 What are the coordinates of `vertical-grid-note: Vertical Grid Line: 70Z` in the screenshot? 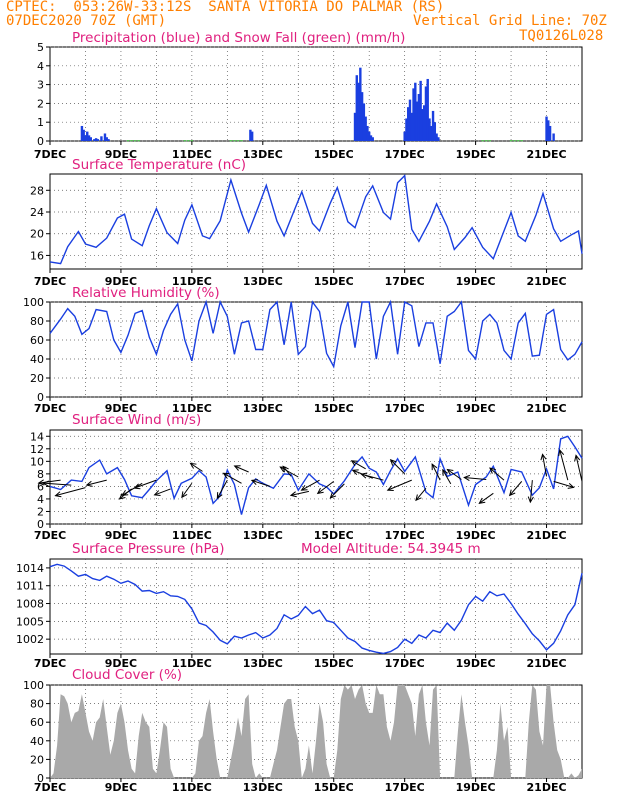 It's located at (510, 21).